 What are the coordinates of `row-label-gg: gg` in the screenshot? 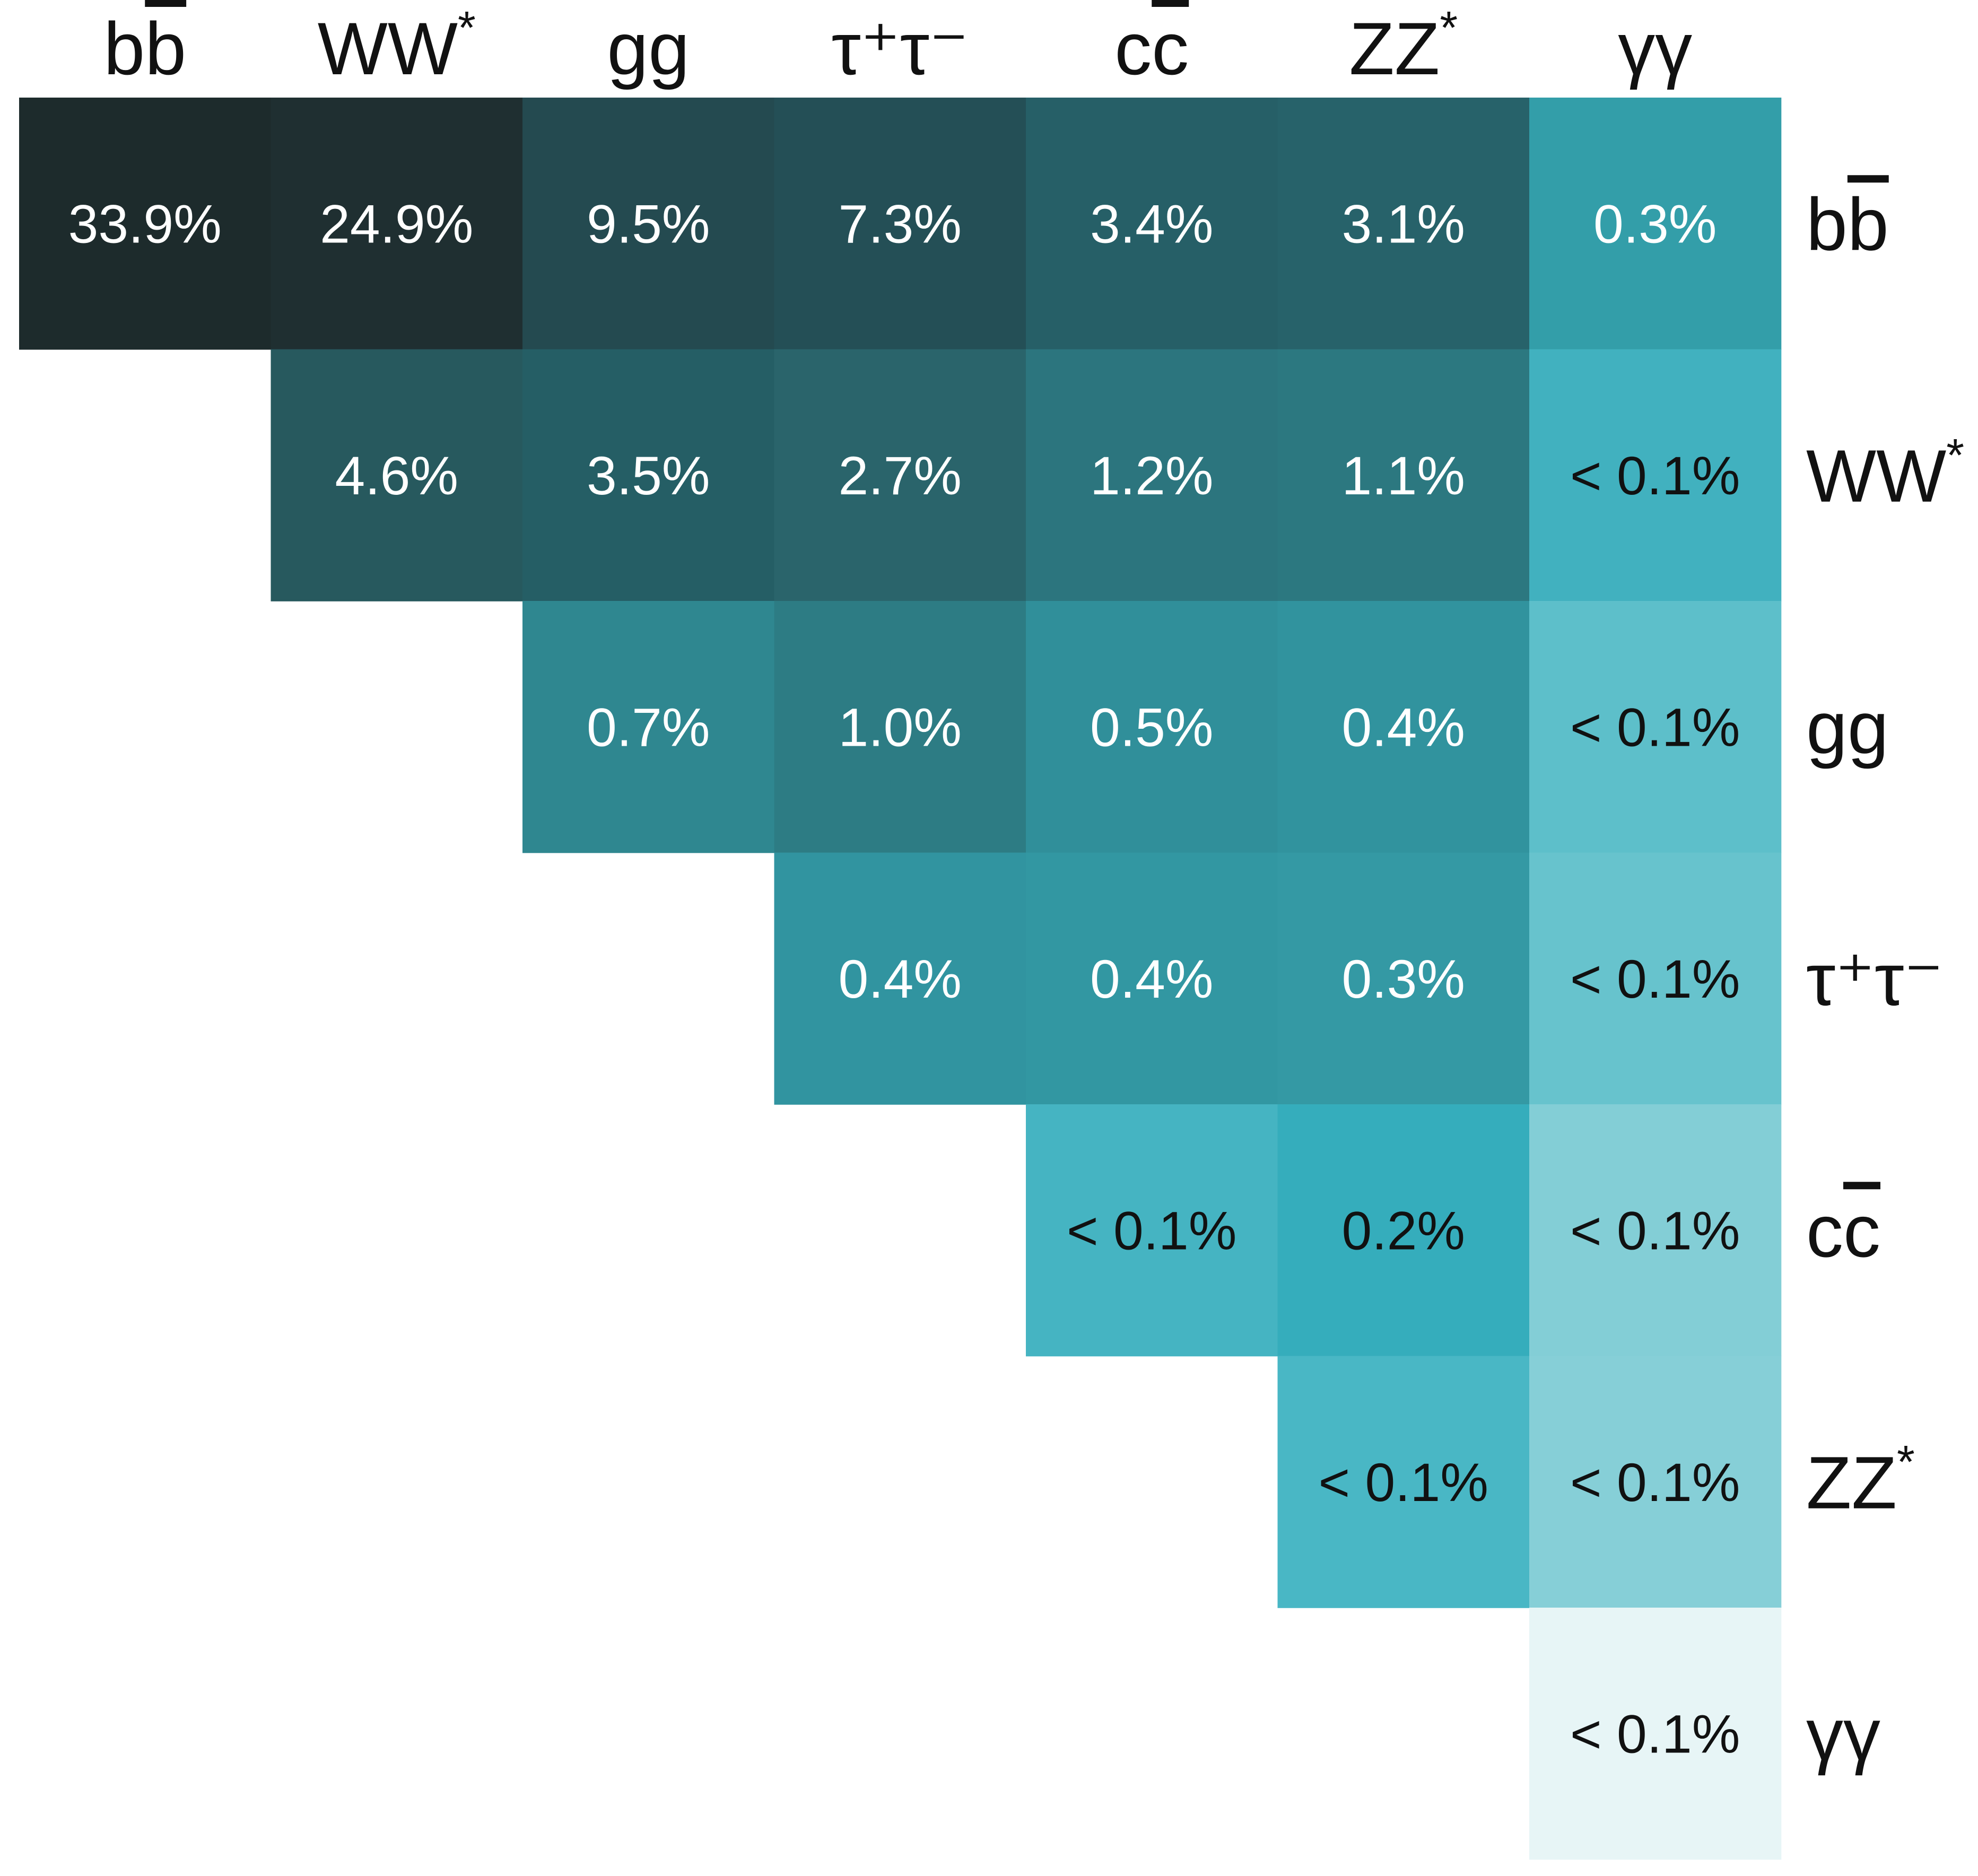 It's located at (1847, 727).